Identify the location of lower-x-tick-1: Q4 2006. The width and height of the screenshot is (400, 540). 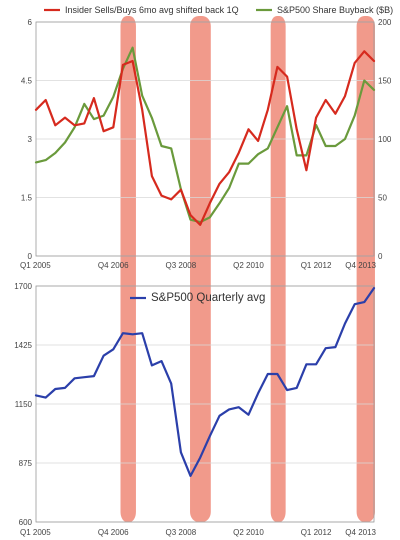
(113, 532).